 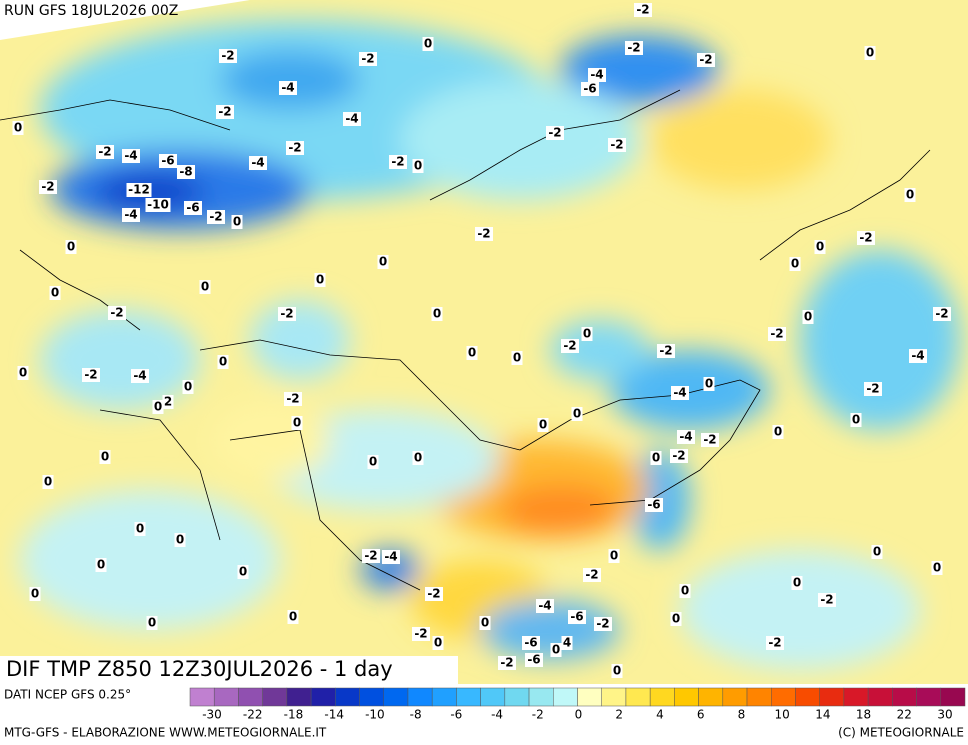 What do you see at coordinates (185, 172) in the screenshot?
I see `contour-label: -8` at bounding box center [185, 172].